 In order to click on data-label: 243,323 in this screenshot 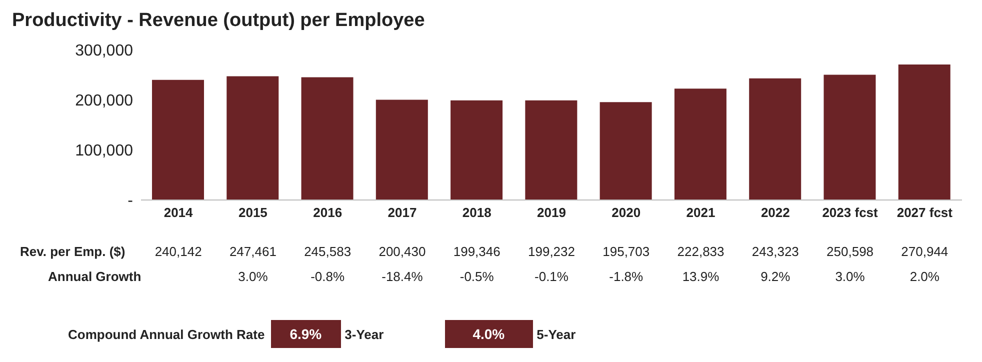, I will do `click(775, 251)`.